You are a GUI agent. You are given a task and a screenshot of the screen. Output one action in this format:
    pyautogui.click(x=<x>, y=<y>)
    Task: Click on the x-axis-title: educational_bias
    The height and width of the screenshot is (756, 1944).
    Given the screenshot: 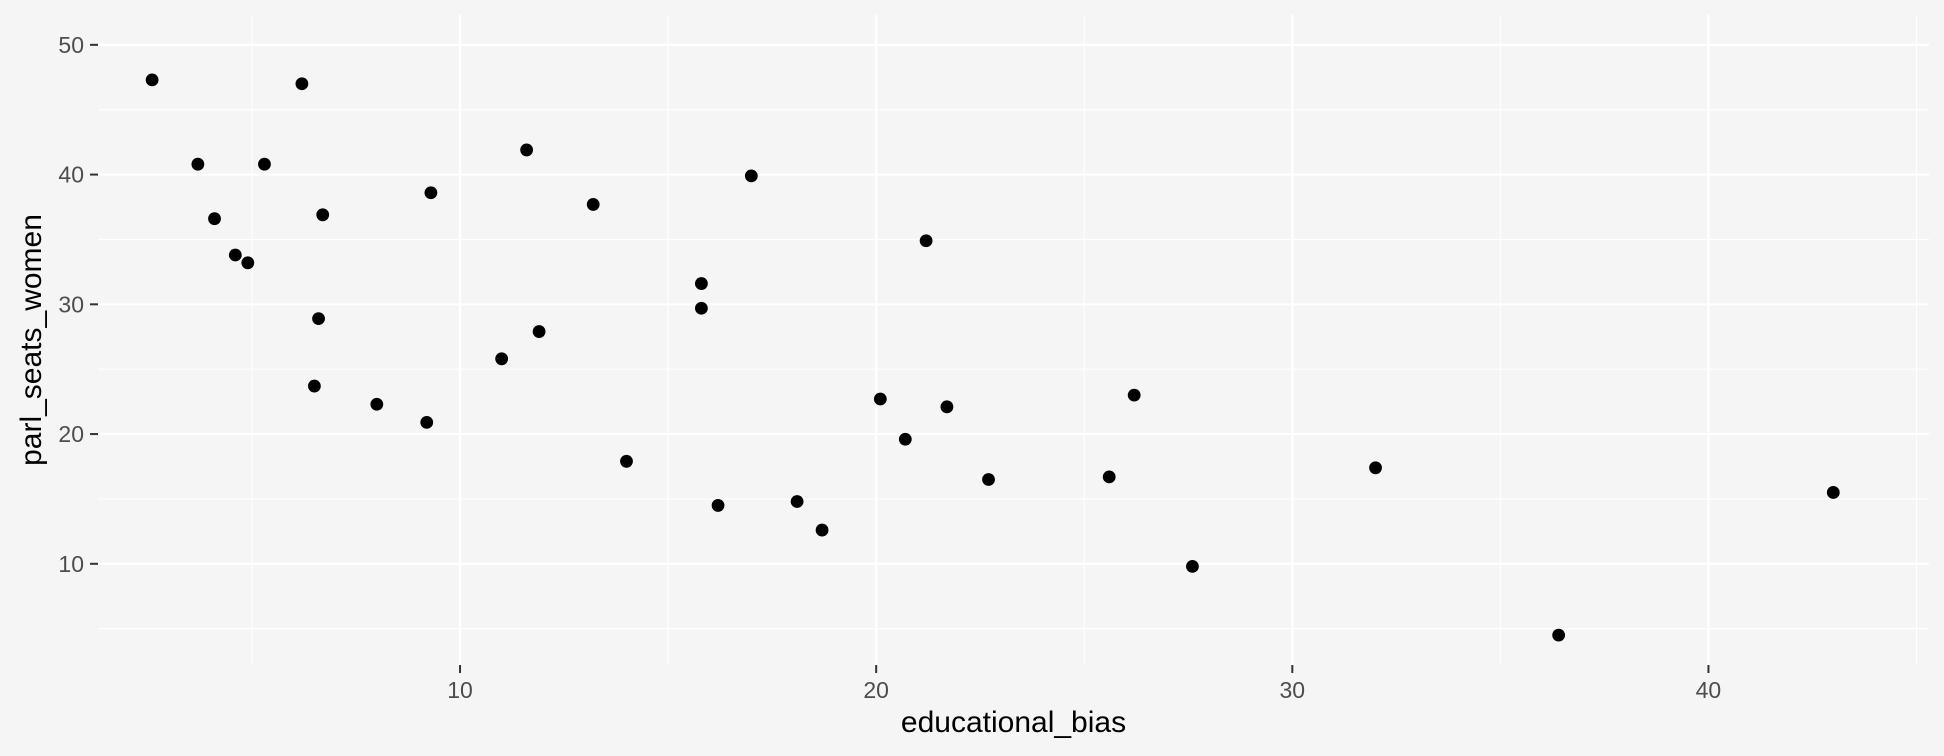 What is the action you would take?
    pyautogui.click(x=1013, y=722)
    